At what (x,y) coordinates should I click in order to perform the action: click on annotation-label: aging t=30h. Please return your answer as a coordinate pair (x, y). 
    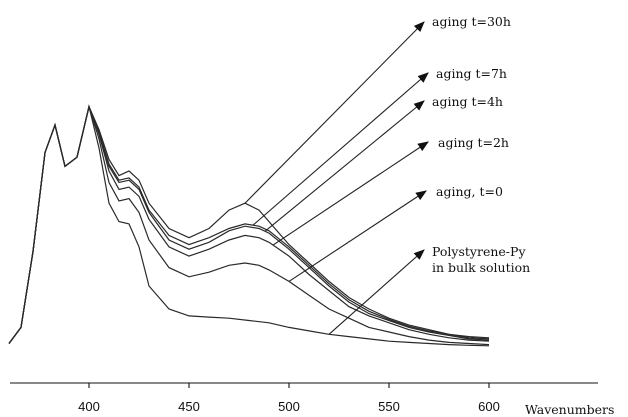
    Looking at the image, I should click on (471, 21).